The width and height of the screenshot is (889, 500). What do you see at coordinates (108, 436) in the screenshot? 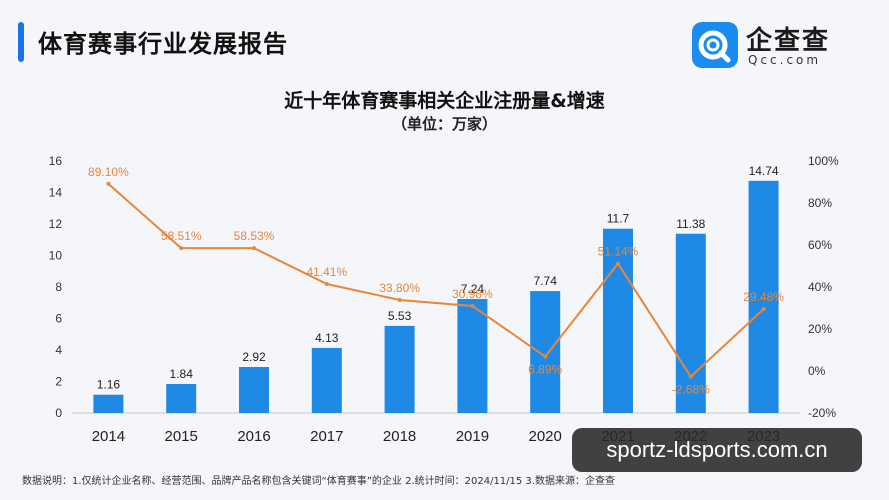
I see `x-tick-label: 2014` at bounding box center [108, 436].